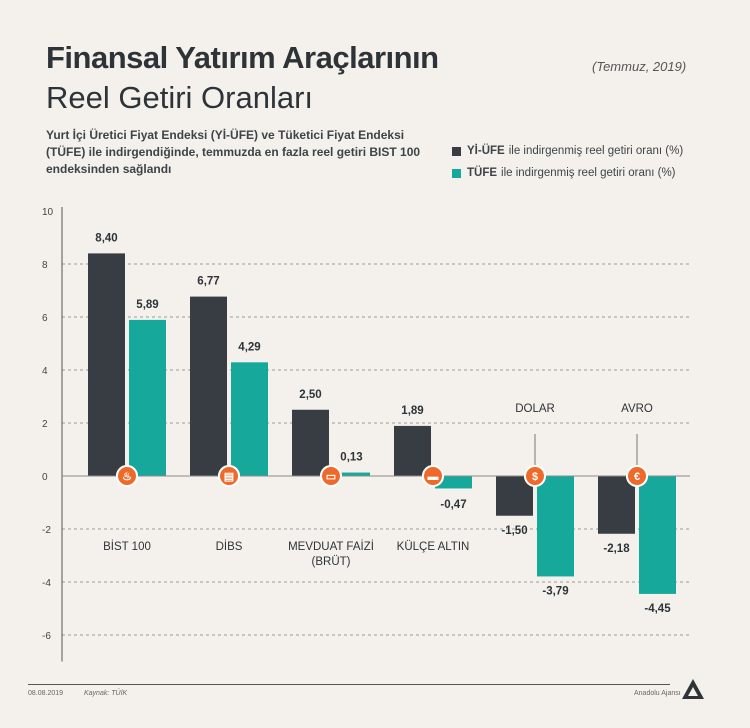 This screenshot has height=728, width=750. I want to click on data-label: -3,79, so click(555, 591).